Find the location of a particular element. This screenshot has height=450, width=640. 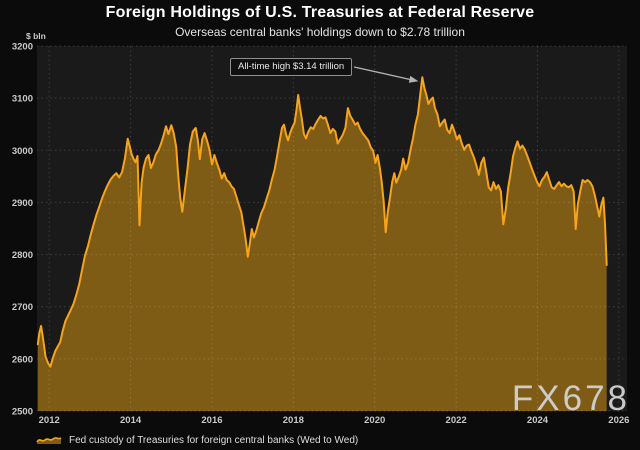

x-tick-label: 2012 is located at coordinates (49, 420).